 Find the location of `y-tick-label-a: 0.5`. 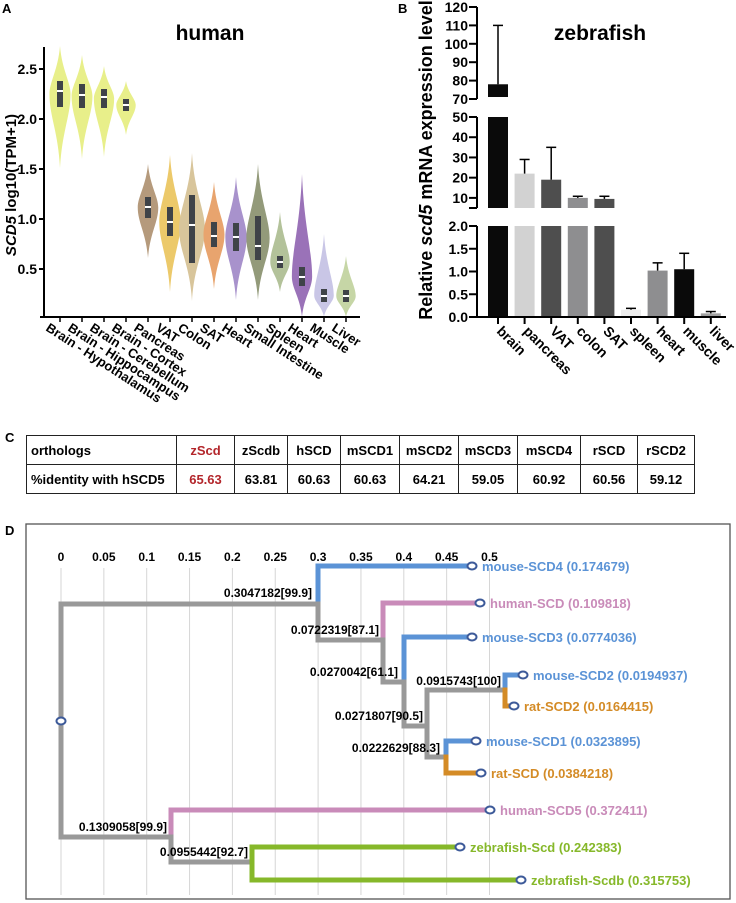

y-tick-label-a: 0.5 is located at coordinates (28, 269).